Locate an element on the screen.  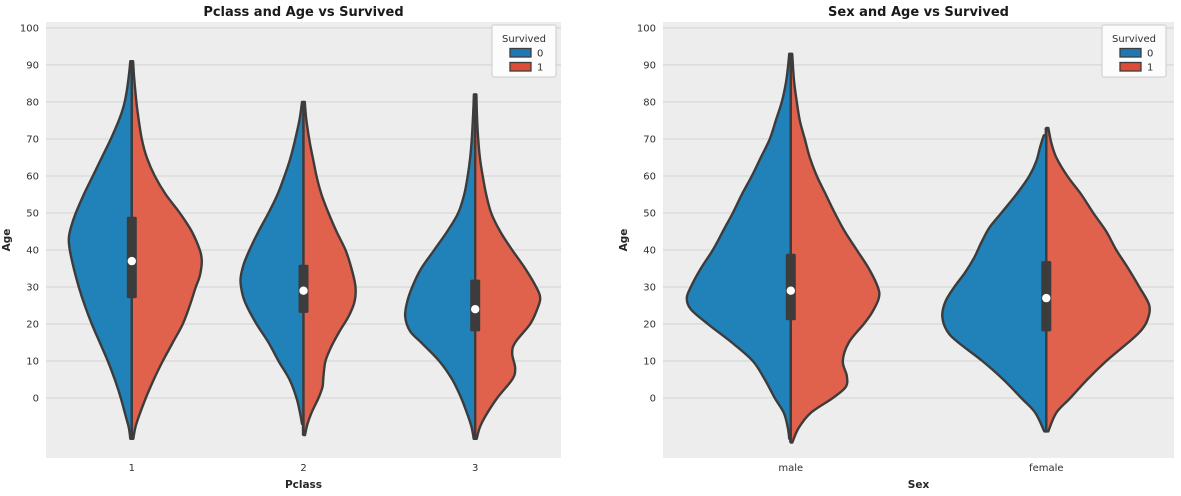
plot-title: Sex and Age vs Survived is located at coordinates (918, 12).